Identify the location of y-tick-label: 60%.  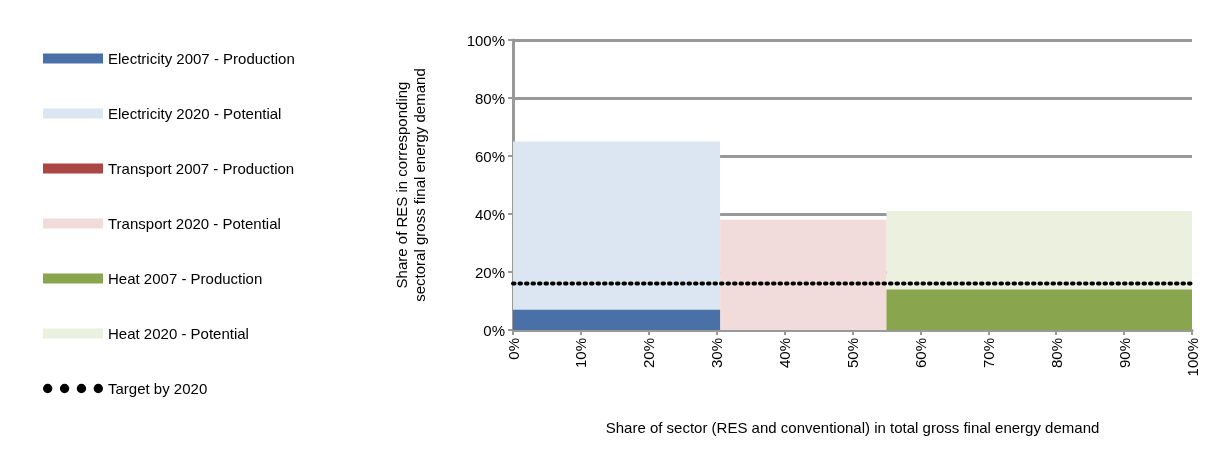
(489, 156).